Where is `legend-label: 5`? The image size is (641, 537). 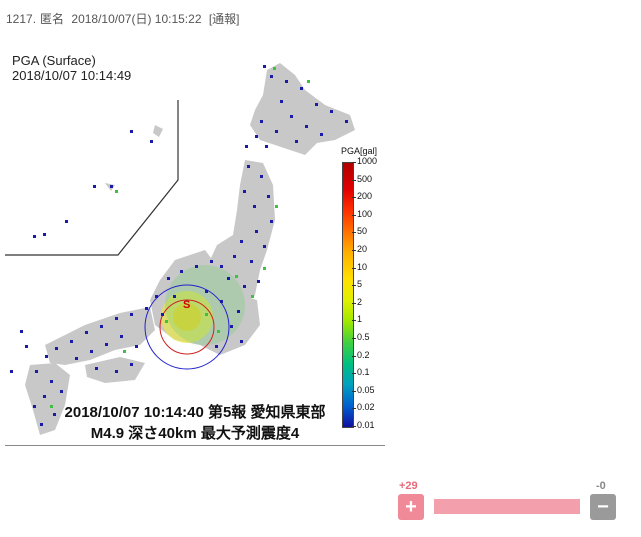
legend-label: 5 is located at coordinates (360, 284).